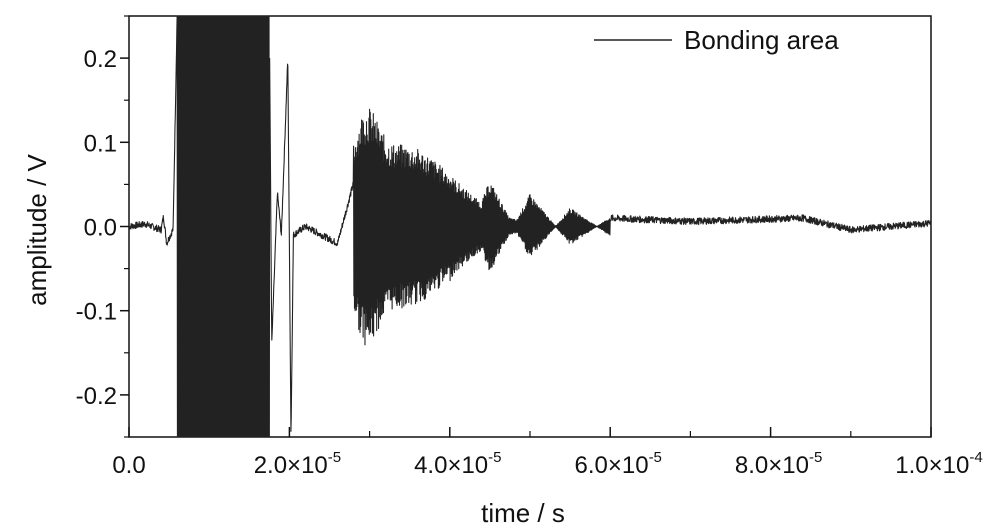 Image resolution: width=994 pixels, height=532 pixels. Describe the element at coordinates (938, 464) in the screenshot. I see `x-tick-label: 1.0×10⁻⁴` at that location.